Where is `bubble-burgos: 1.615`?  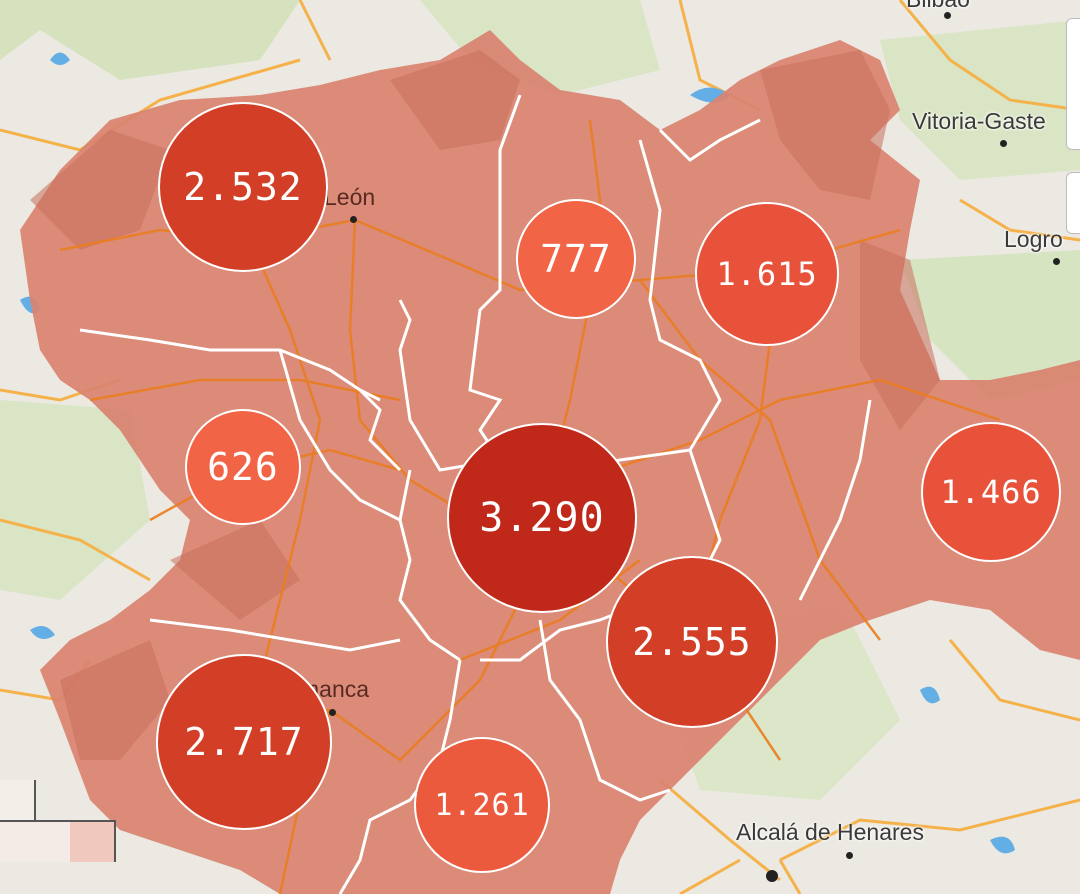
bubble-burgos: 1.615 is located at coordinates (767, 274).